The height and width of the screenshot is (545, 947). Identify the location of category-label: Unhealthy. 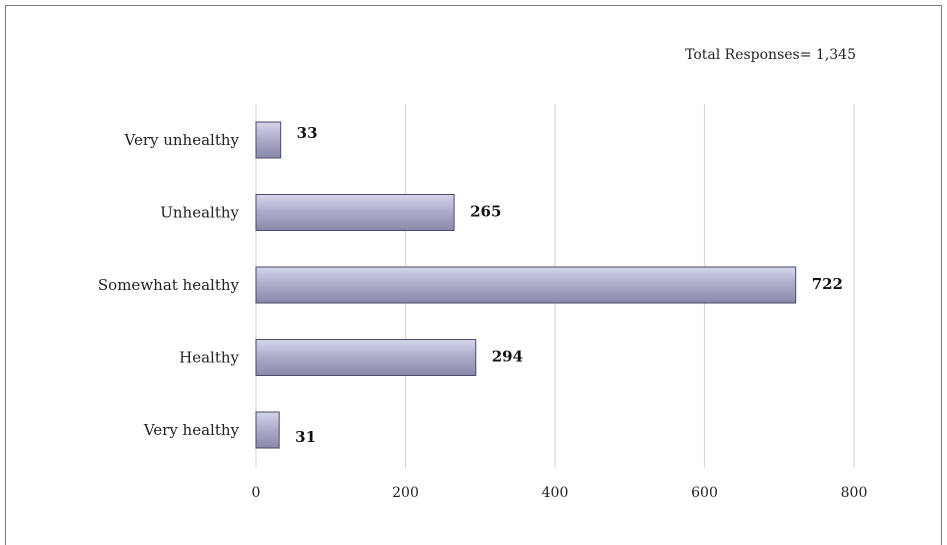
(199, 213).